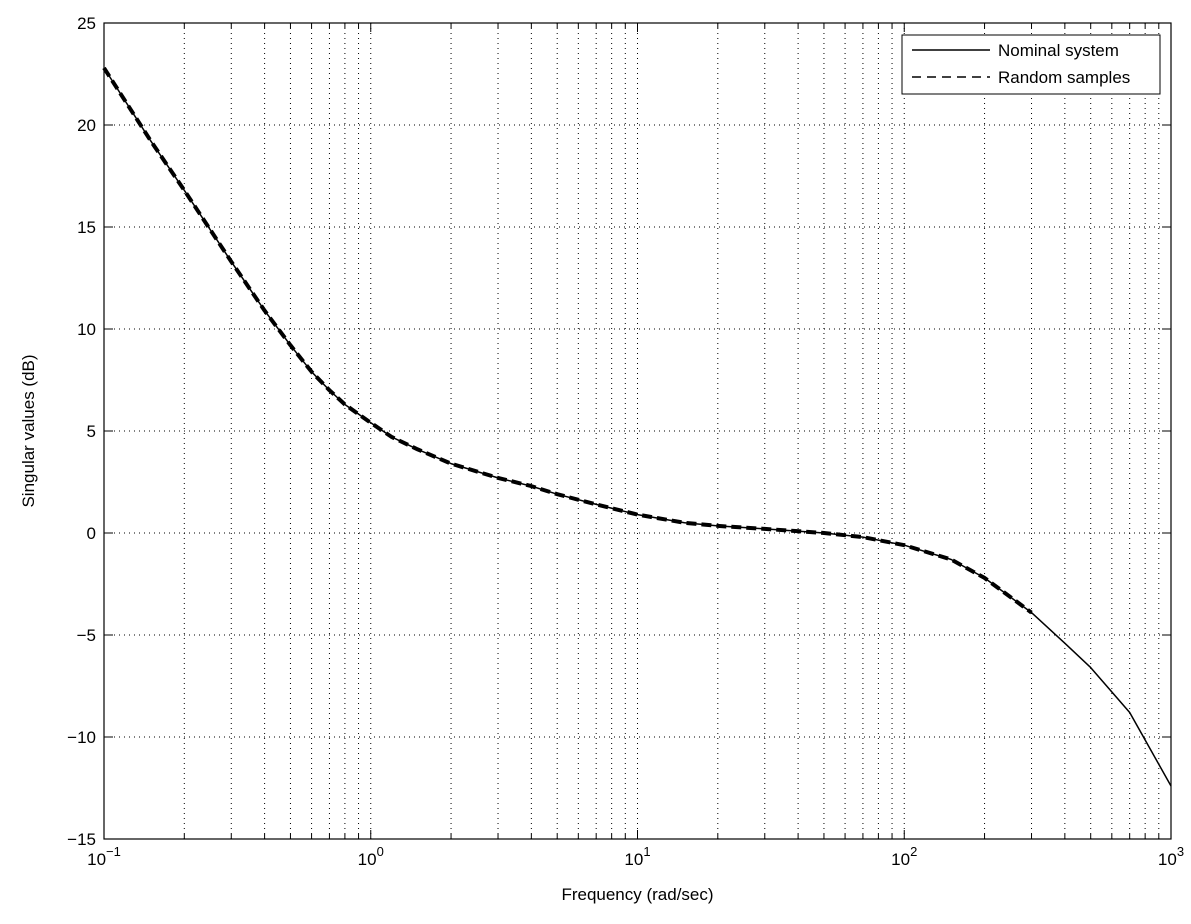 The image size is (1191, 924). I want to click on x-tick-label: 10¹, so click(637, 856).